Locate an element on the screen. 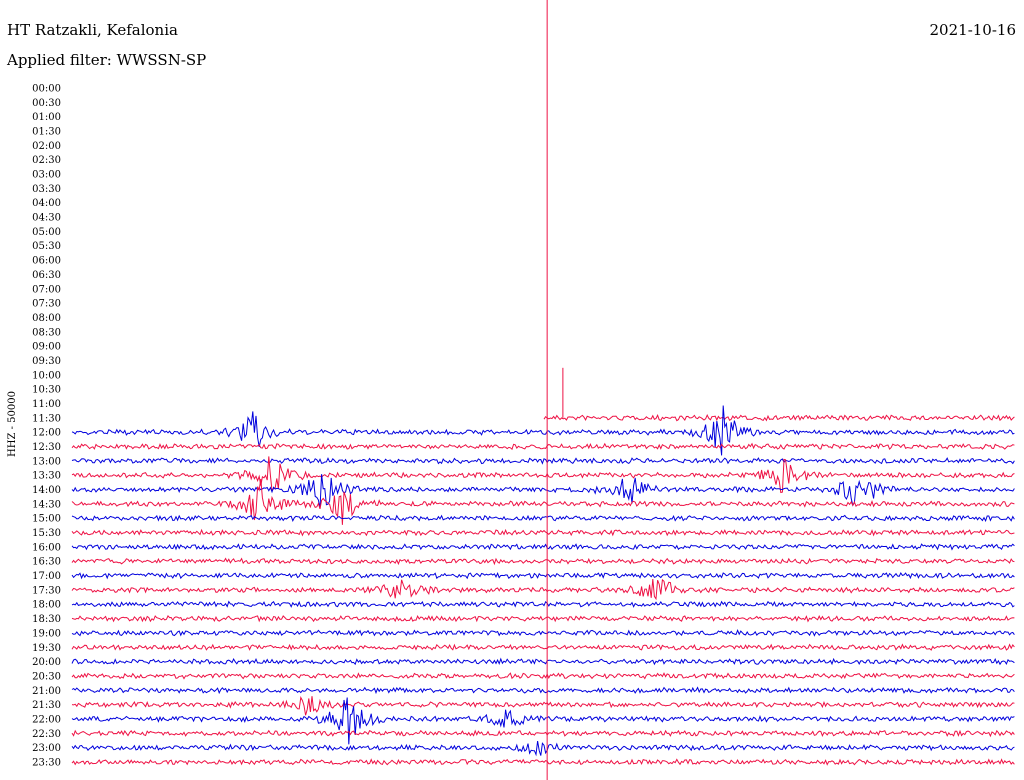 This screenshot has width=1024, height=780. time-tick-label: 03:30 is located at coordinates (46, 189).